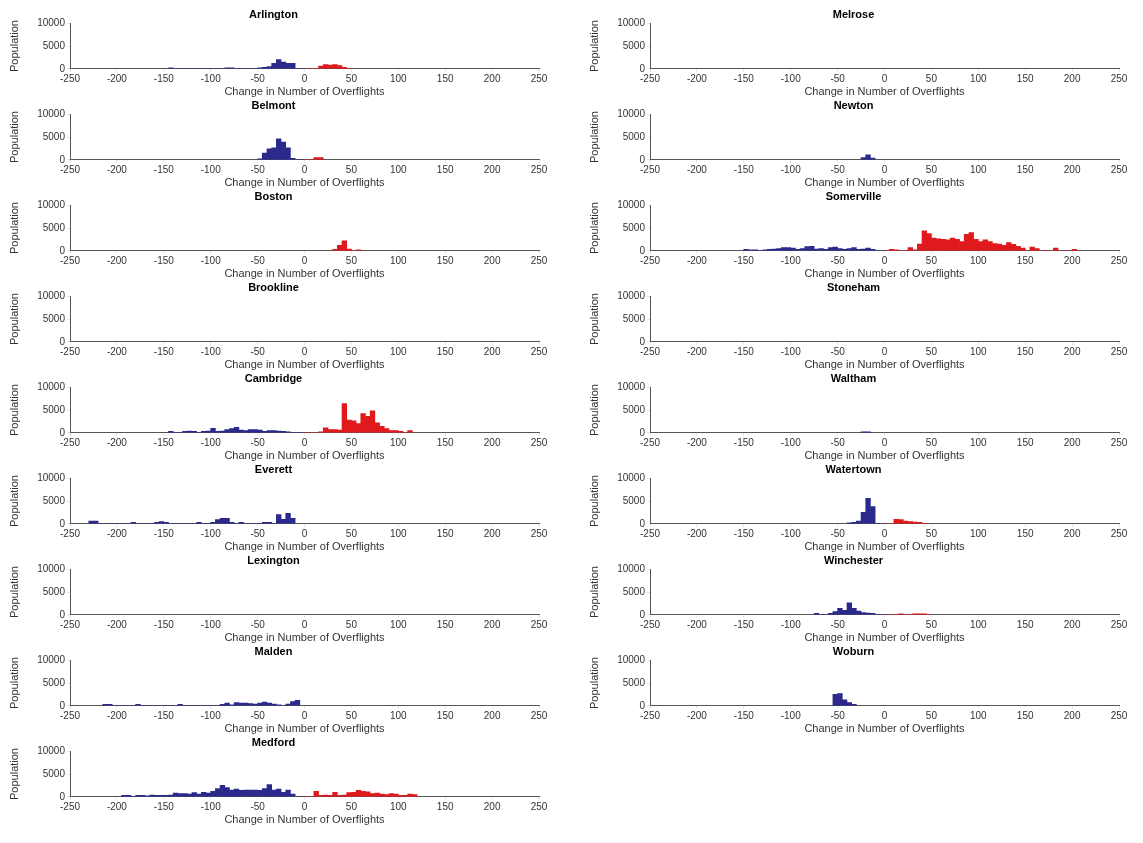 The image size is (1143, 843). I want to click on chart-title: Newton, so click(853, 104).